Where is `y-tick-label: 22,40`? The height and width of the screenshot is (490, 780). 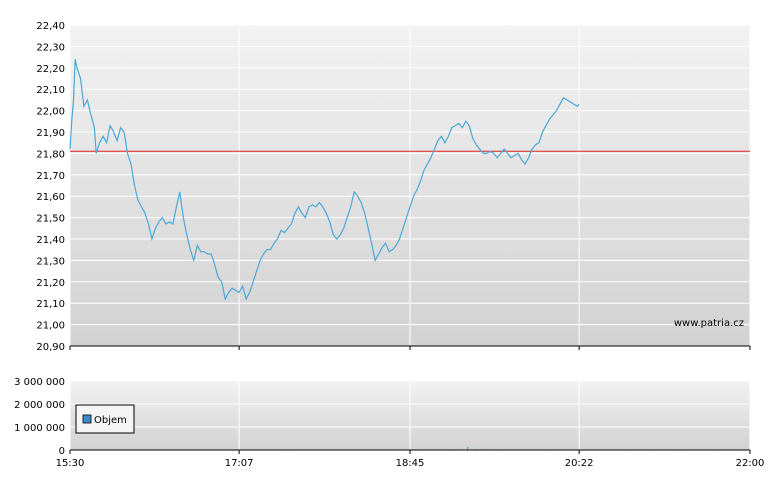
y-tick-label: 22,40 is located at coordinates (50, 26).